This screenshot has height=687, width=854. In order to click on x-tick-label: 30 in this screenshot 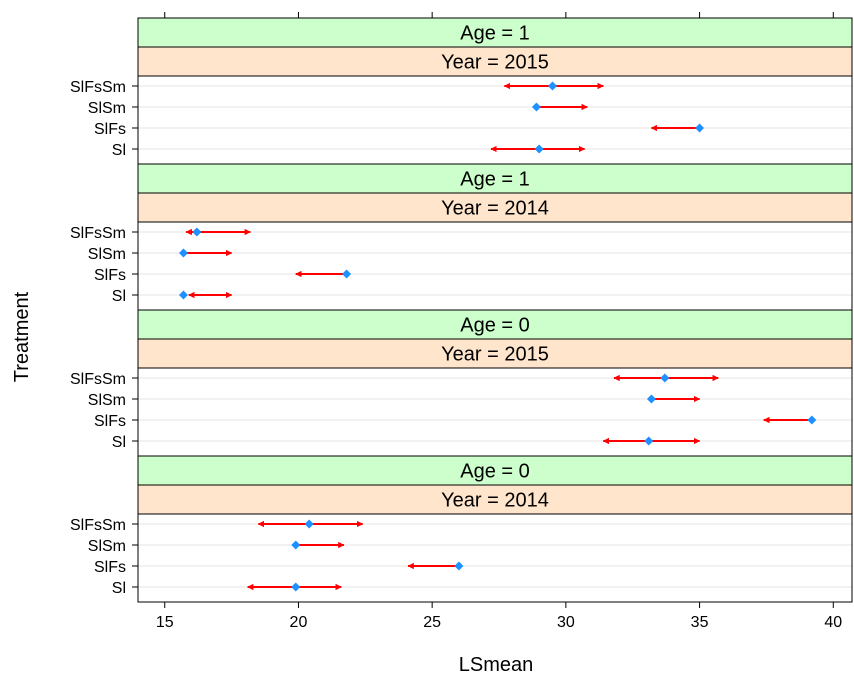, I will do `click(566, 622)`.